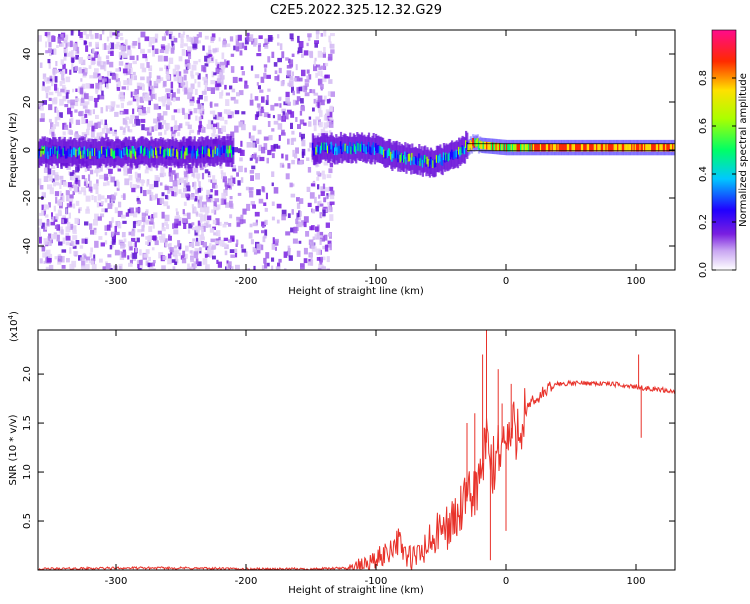 The height and width of the screenshot is (604, 750). Describe the element at coordinates (703, 270) in the screenshot. I see `colorbar-tick-label: 0.0` at that location.